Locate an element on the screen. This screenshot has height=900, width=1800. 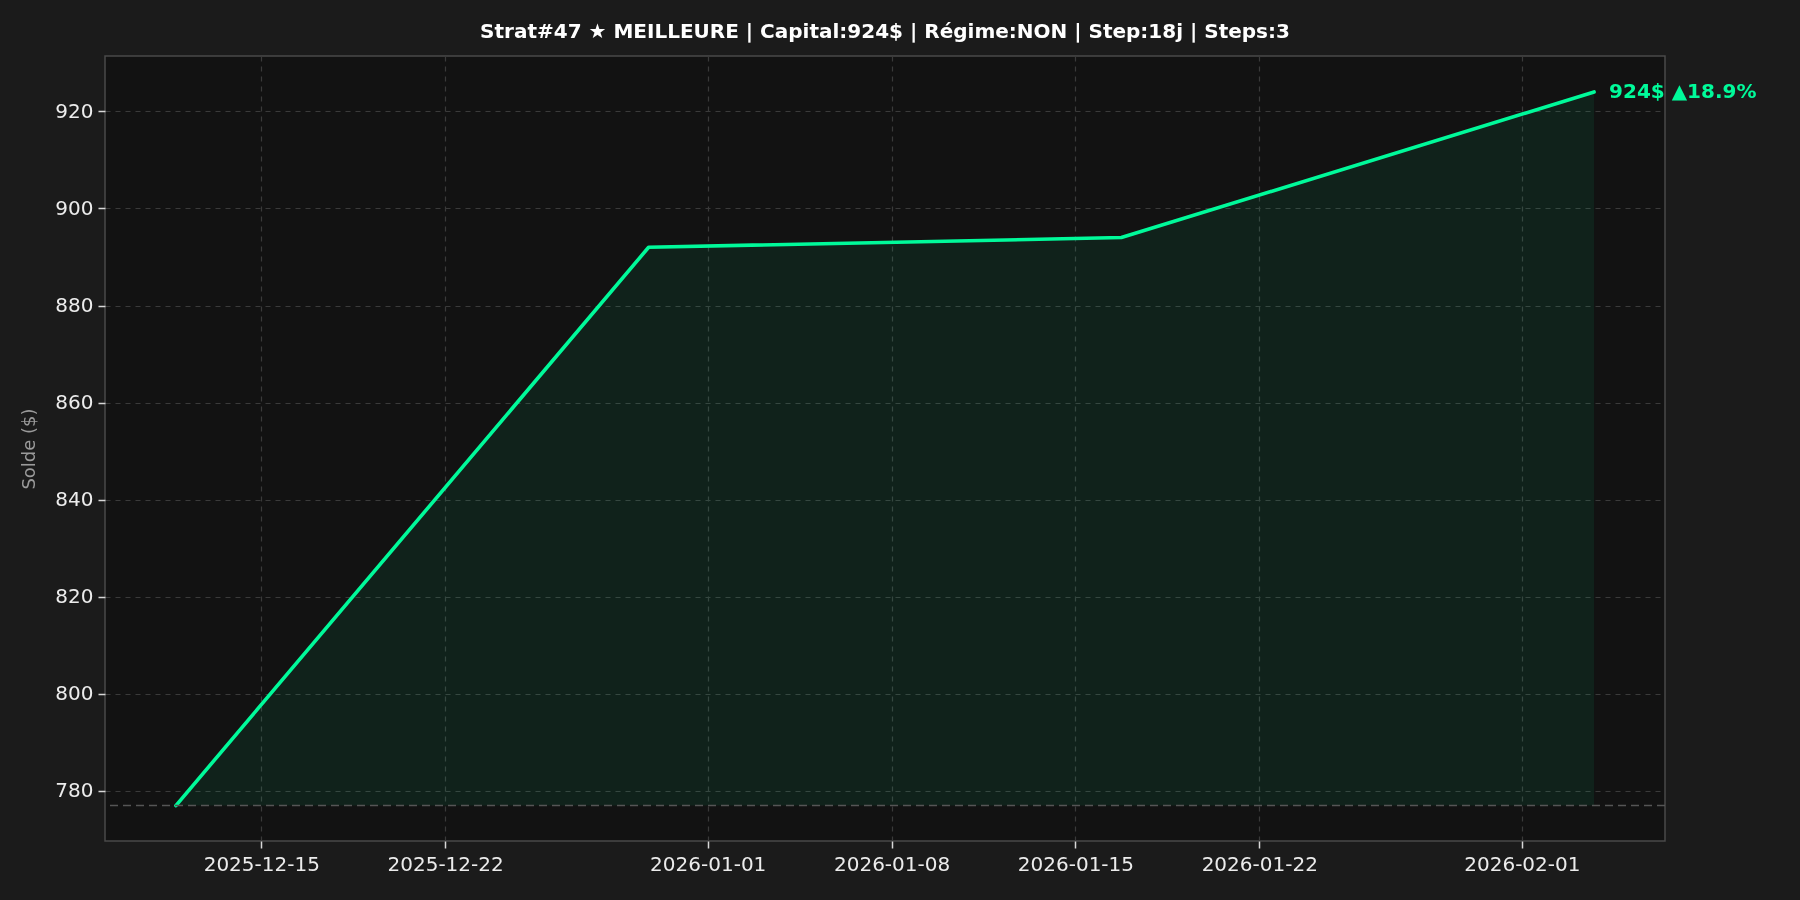
y-tick-label: 900 is located at coordinates (74, 207).